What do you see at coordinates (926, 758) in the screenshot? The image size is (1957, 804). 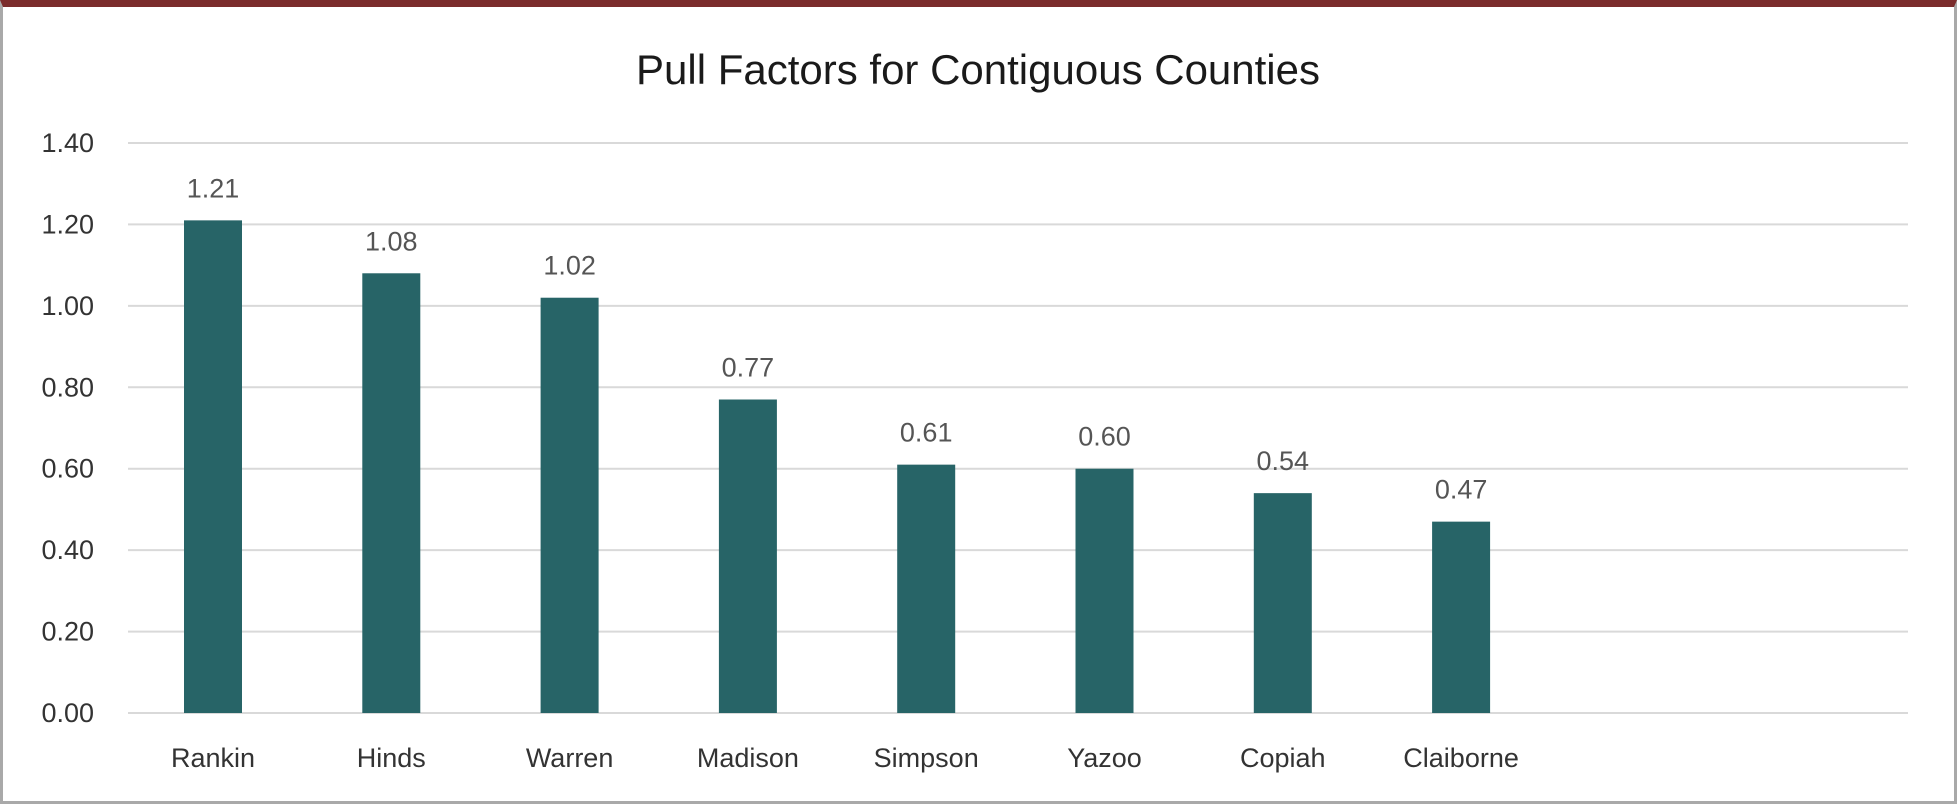 I see `category-label-simpson: Simpson` at bounding box center [926, 758].